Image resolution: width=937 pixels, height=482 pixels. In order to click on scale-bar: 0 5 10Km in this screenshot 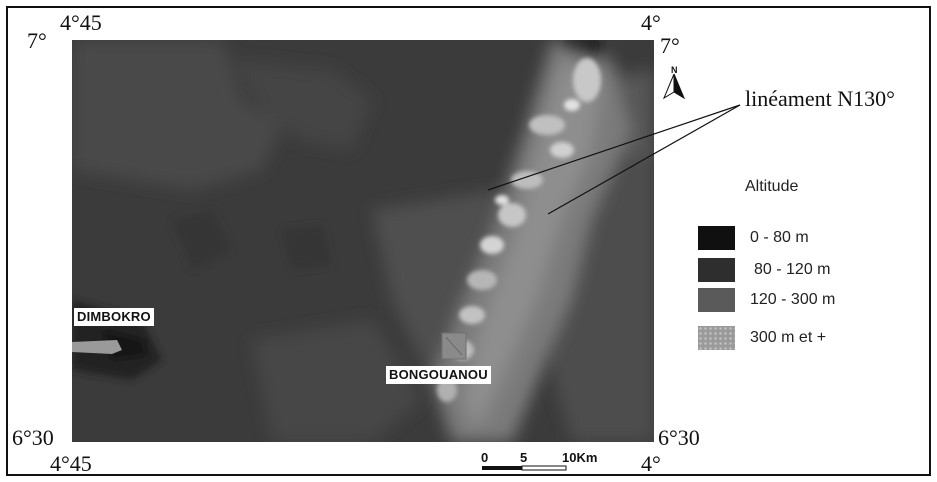, I will do `click(548, 463)`.